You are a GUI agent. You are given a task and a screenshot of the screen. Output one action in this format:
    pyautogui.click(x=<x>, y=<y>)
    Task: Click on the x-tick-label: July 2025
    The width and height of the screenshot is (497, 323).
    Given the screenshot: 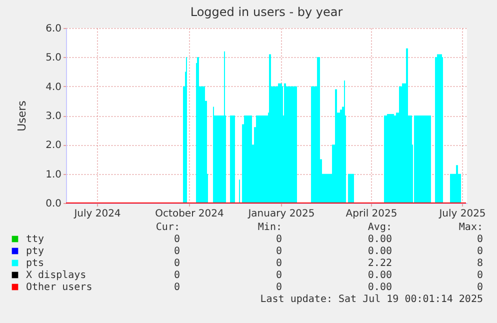 What is the action you would take?
    pyautogui.click(x=462, y=214)
    